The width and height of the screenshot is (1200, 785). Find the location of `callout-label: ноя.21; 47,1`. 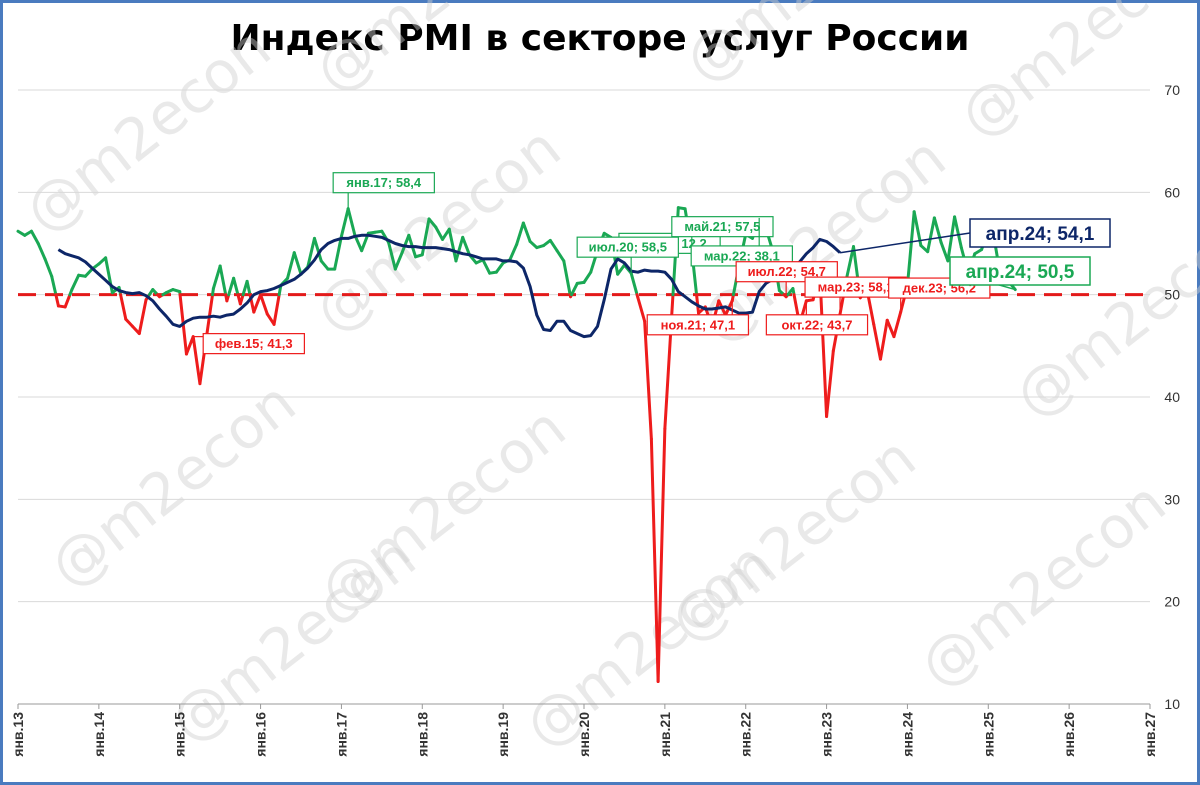

callout-label: ноя.21; 47,1 is located at coordinates (698, 324).